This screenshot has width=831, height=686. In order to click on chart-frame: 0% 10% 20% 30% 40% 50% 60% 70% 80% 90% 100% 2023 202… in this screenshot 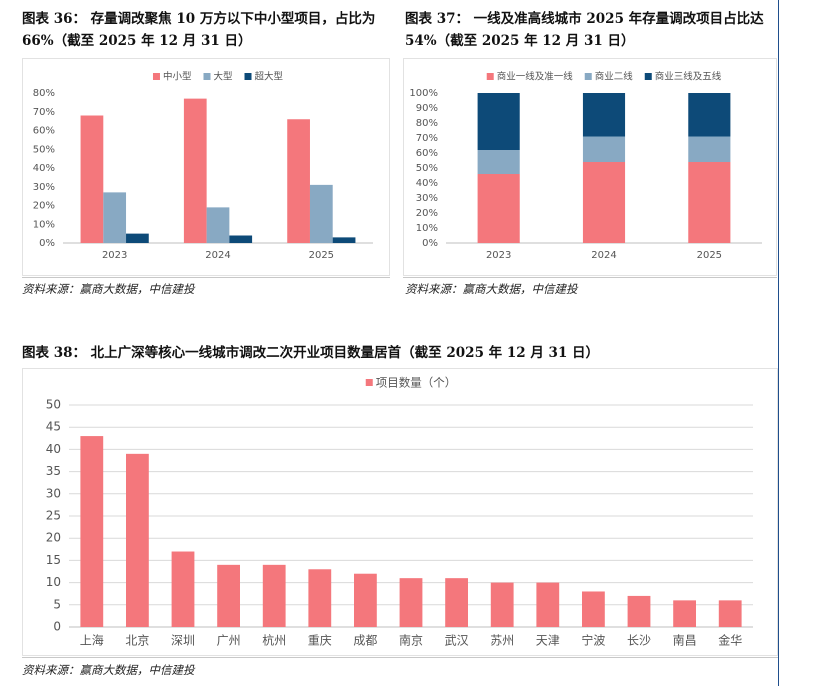, I will do `click(590, 167)`.